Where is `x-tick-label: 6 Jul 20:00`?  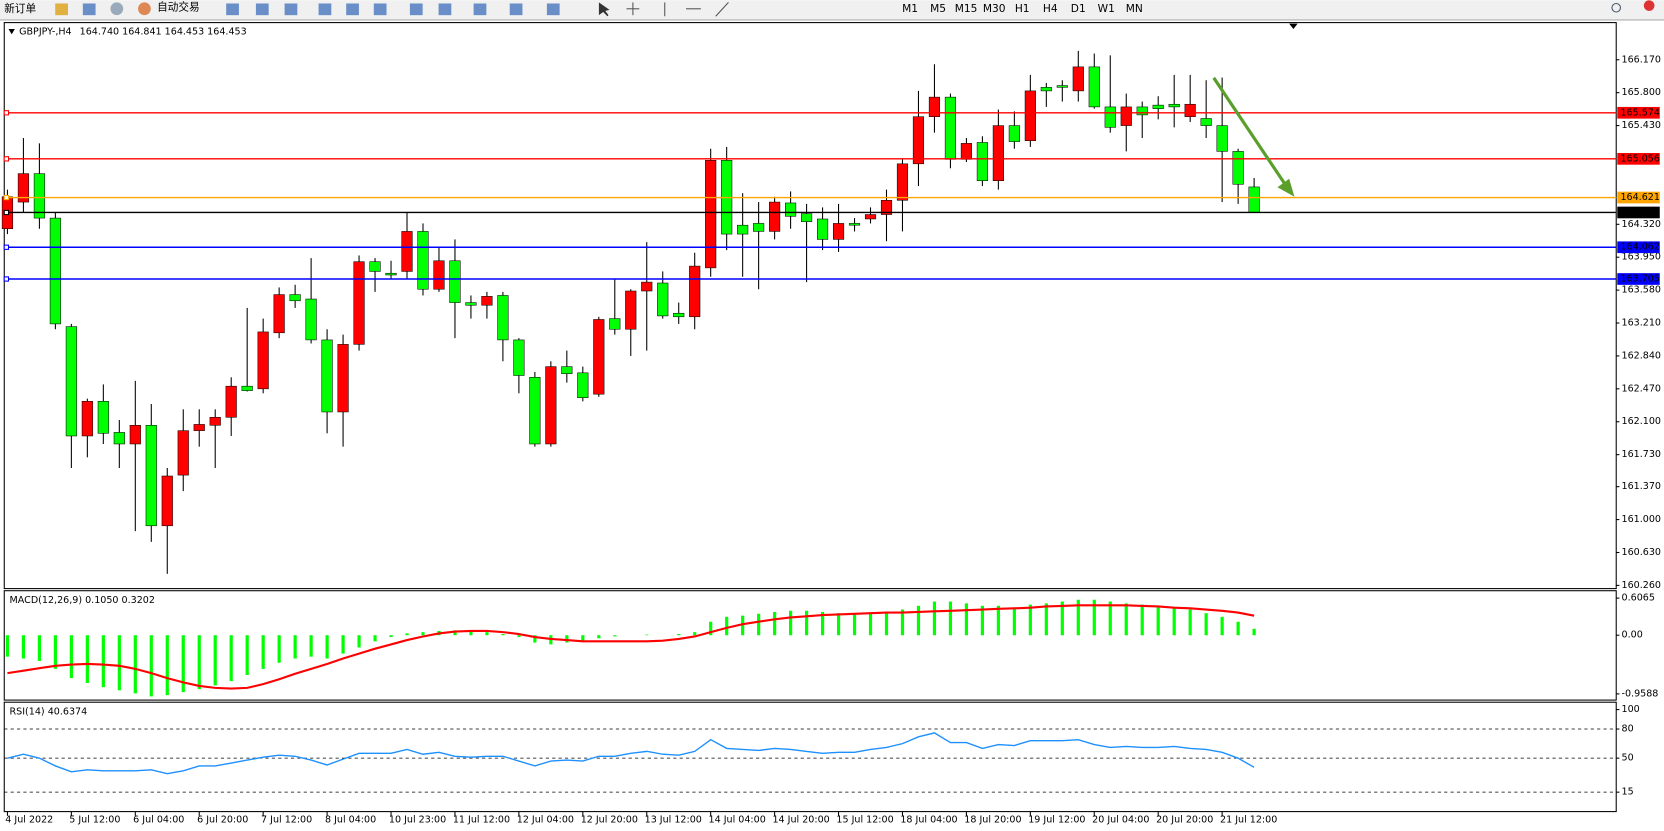
x-tick-label: 6 Jul 20:00 is located at coordinates (222, 820).